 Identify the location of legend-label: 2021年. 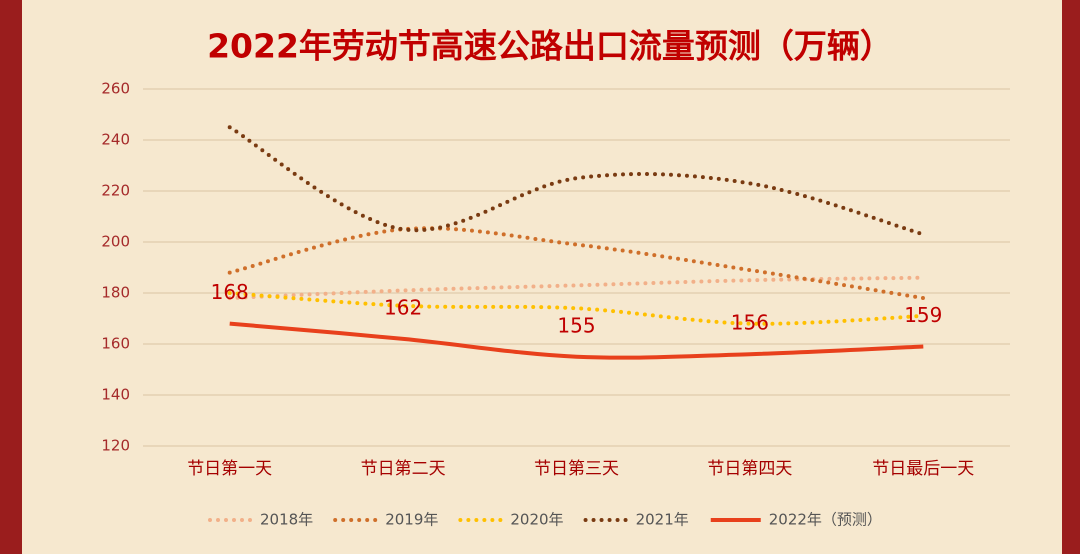
(662, 520).